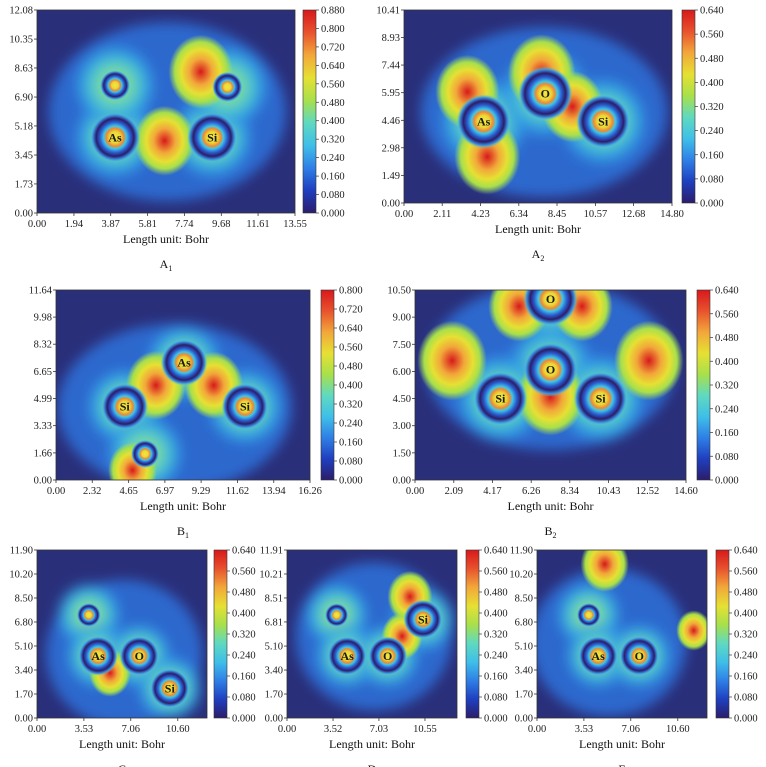 This screenshot has height=767, width=766. Describe the element at coordinates (165, 491) in the screenshot. I see `x-tick-label: 6.97` at that location.